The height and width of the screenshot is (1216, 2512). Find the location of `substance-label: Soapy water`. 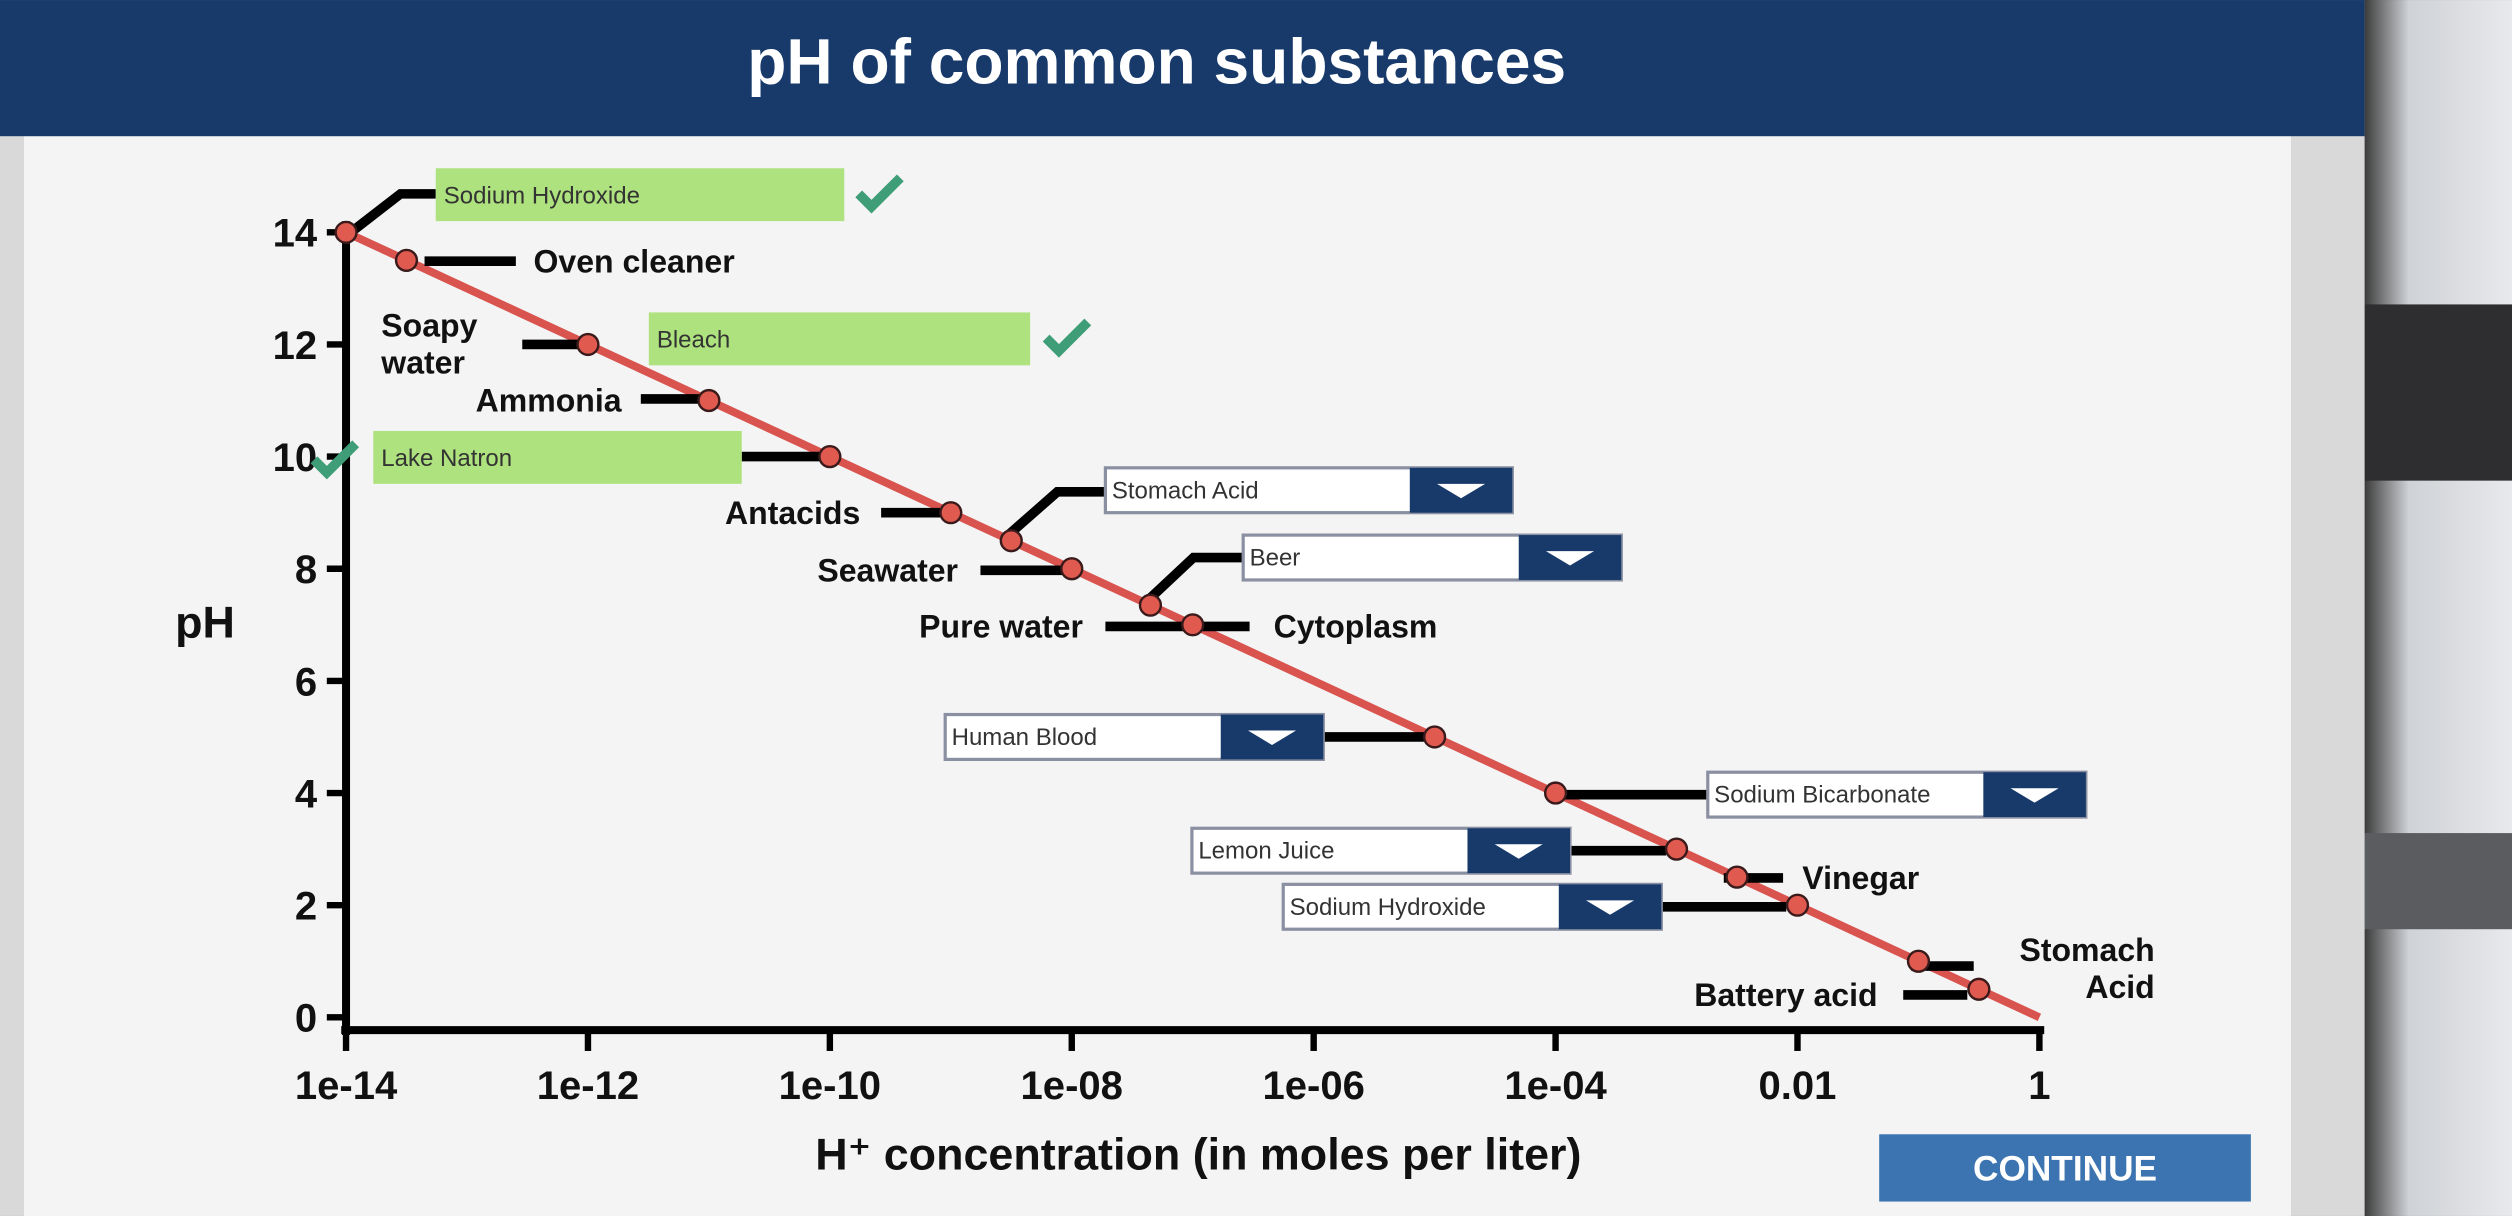

substance-label: Soapy water is located at coordinates (428, 343).